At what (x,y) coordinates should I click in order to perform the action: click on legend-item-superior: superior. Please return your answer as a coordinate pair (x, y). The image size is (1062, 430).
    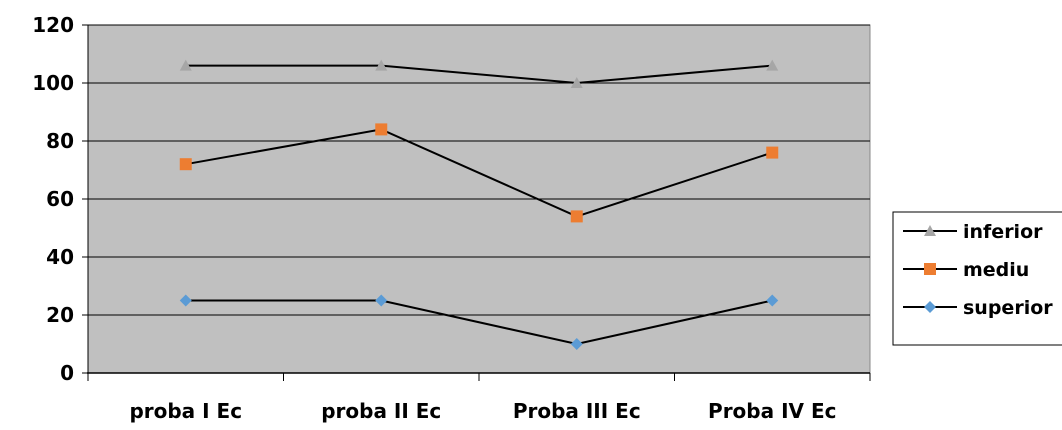
    Looking at the image, I should click on (978, 308).